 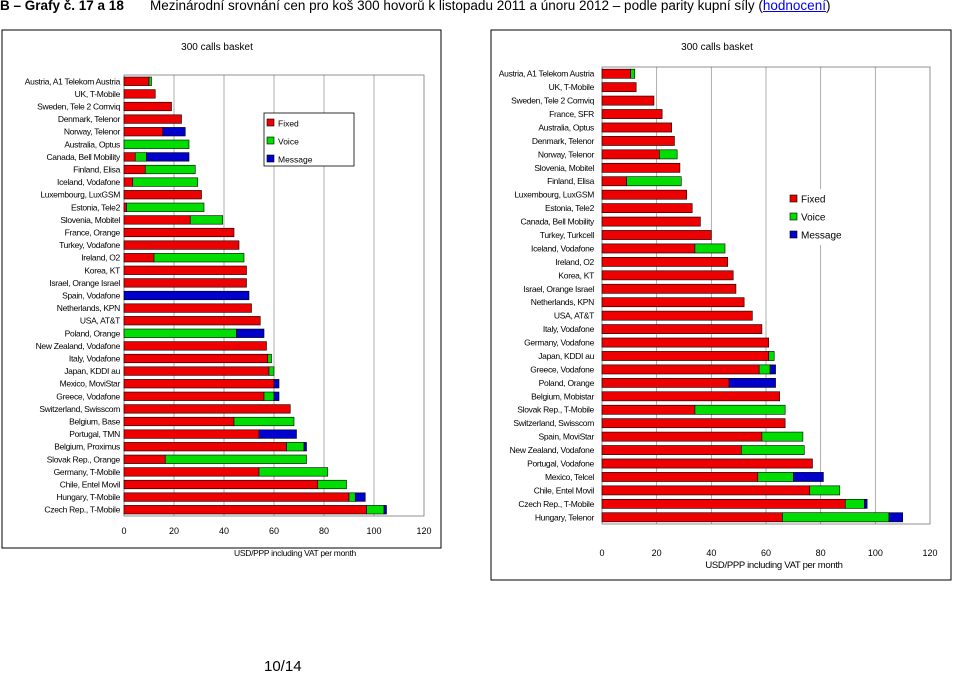 What do you see at coordinates (571, 114) in the screenshot?
I see `category-label: France, SFR` at bounding box center [571, 114].